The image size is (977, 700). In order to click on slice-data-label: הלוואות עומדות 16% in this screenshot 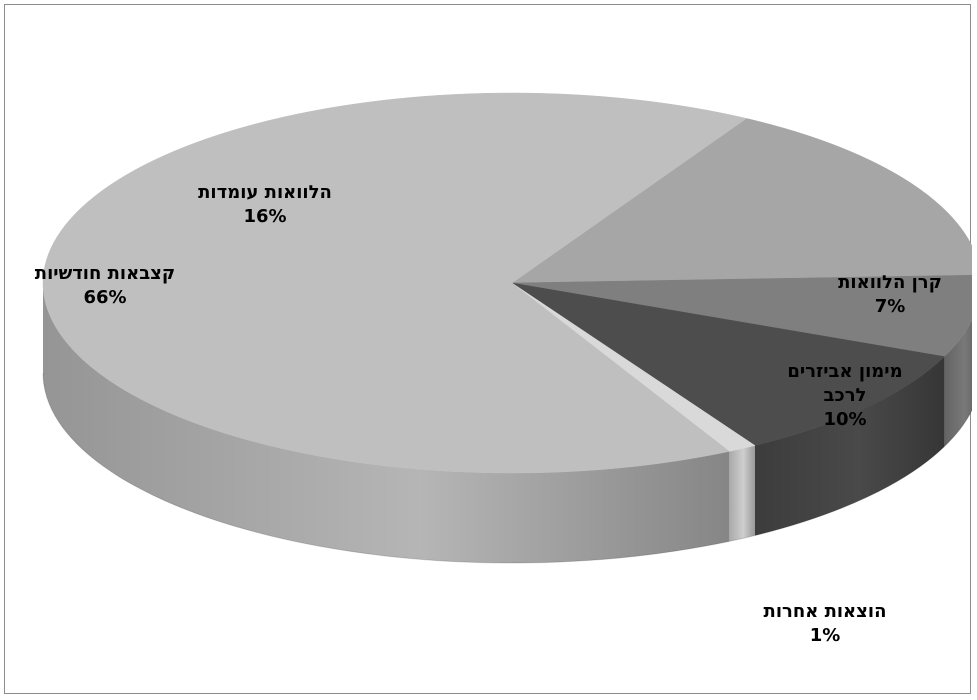, I will do `click(265, 204)`.